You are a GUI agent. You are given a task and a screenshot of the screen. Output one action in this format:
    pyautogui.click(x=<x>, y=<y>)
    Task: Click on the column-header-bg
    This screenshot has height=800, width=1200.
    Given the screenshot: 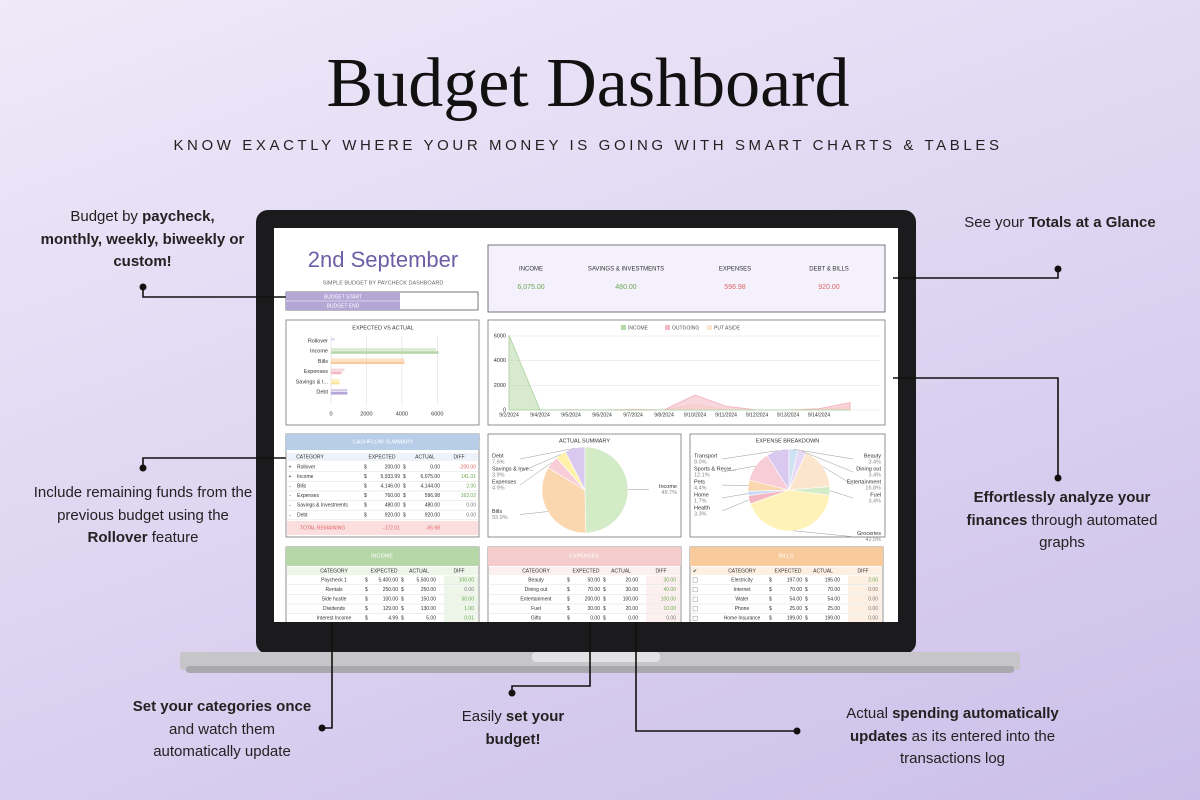 What is the action you would take?
    pyautogui.click(x=382, y=571)
    